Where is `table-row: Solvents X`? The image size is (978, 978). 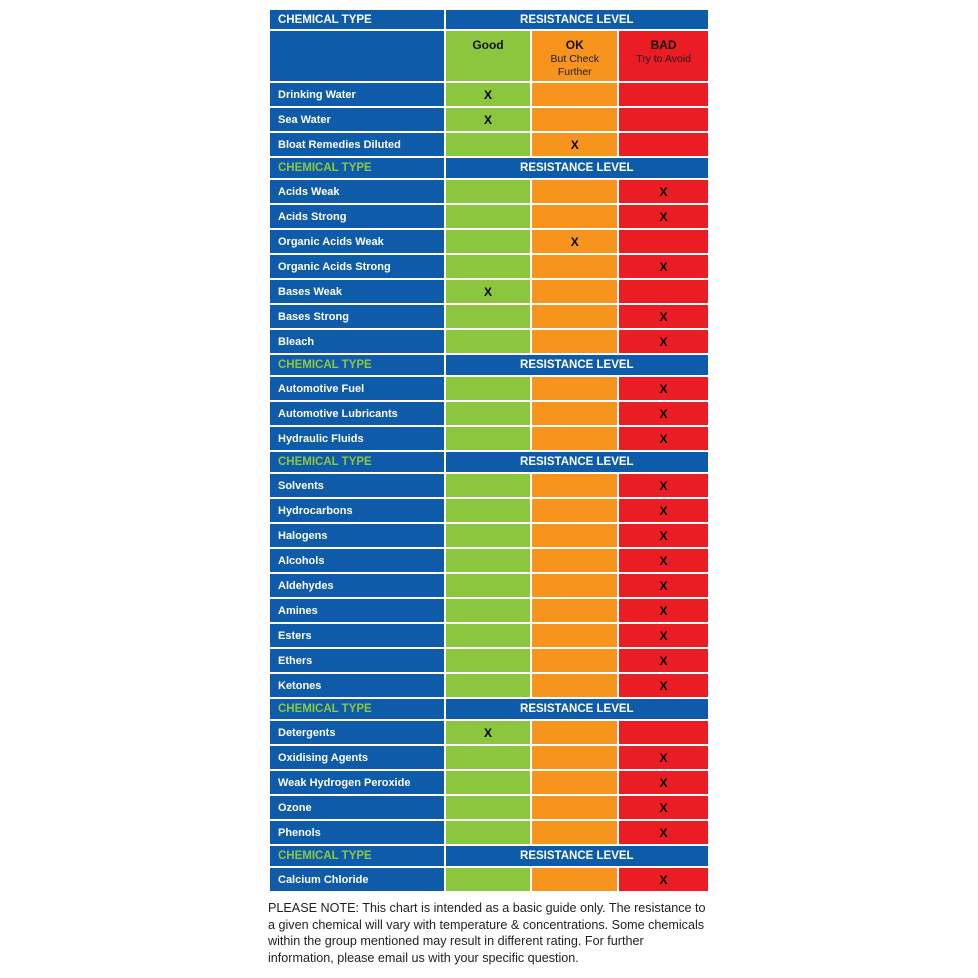
table-row: Solvents X is located at coordinates (489, 485).